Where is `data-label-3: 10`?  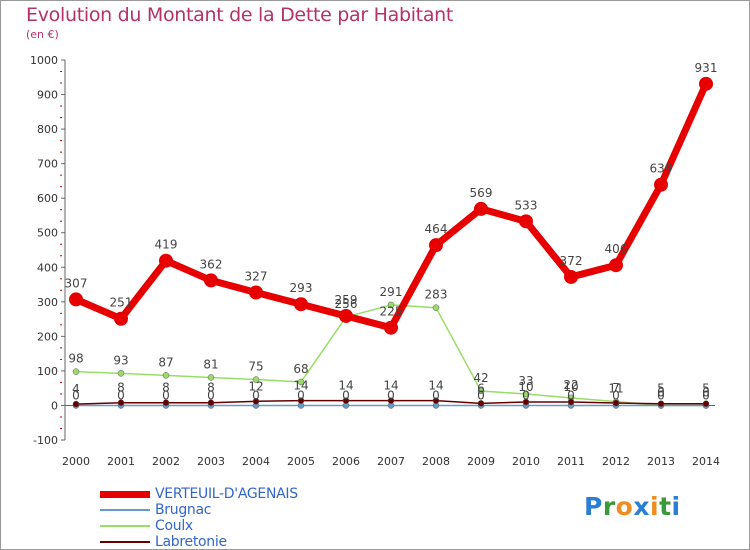 data-label-3: 10 is located at coordinates (525, 387).